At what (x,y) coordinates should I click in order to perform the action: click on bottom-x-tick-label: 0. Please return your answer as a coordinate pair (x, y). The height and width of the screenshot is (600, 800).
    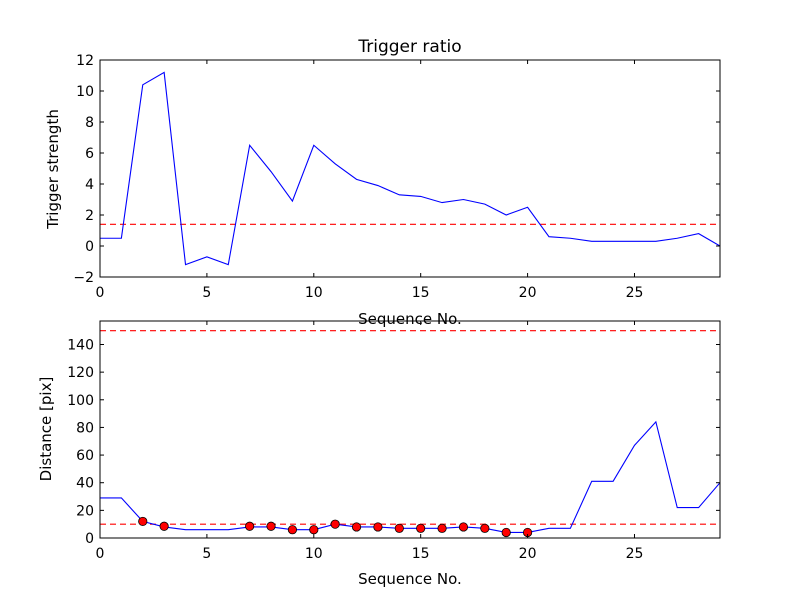
    Looking at the image, I should click on (100, 554).